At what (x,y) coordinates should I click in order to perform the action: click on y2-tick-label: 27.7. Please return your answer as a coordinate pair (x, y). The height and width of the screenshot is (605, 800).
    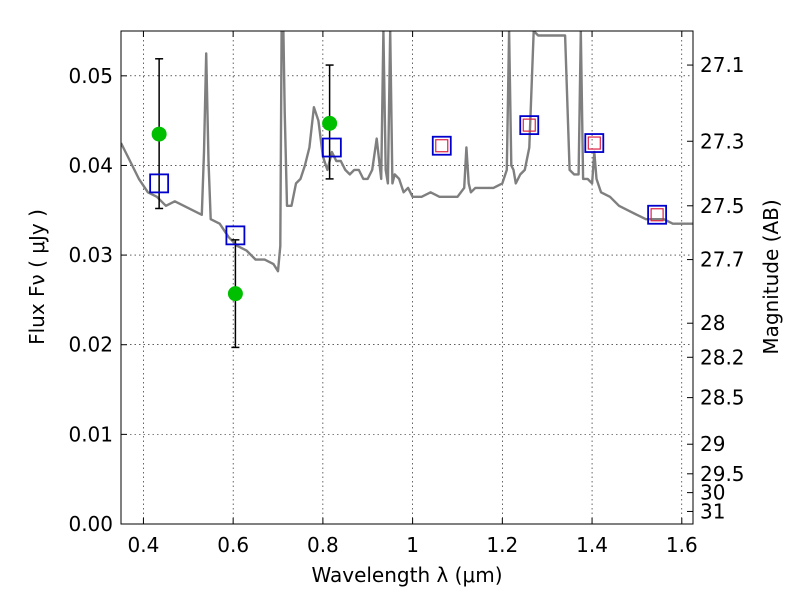
    Looking at the image, I should click on (722, 260).